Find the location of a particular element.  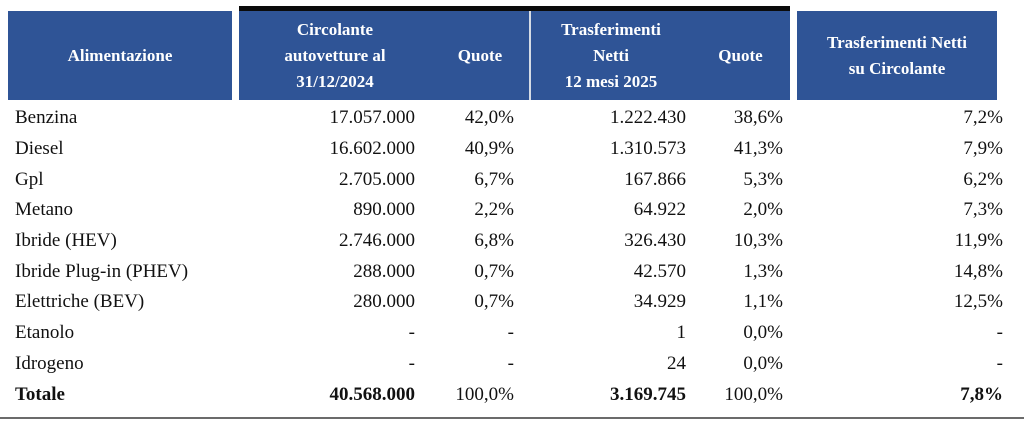

header-label-ratio-line2: su Circolante is located at coordinates (897, 68).